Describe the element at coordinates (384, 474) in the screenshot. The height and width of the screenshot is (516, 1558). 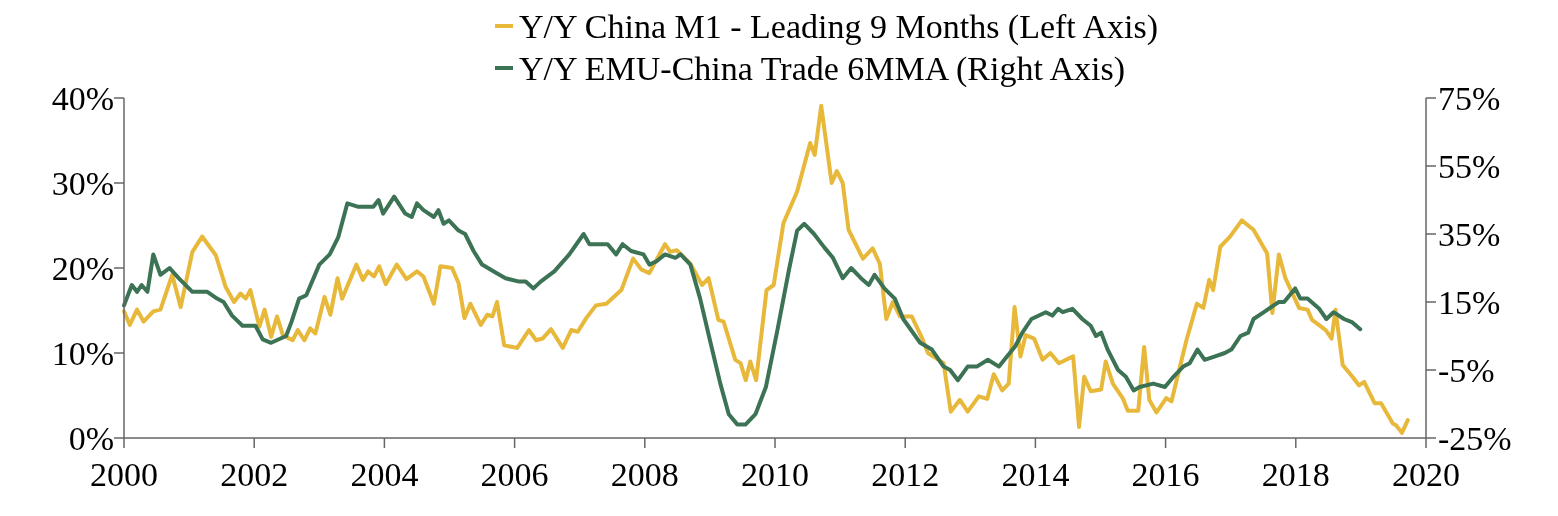
I see `x-tick-label: 2004` at that location.